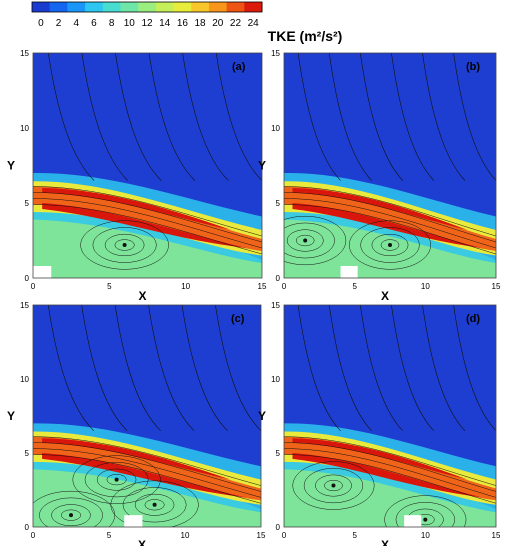  Describe the element at coordinates (112, 23) in the screenshot. I see `colorbar-tick-label: 8` at that location.